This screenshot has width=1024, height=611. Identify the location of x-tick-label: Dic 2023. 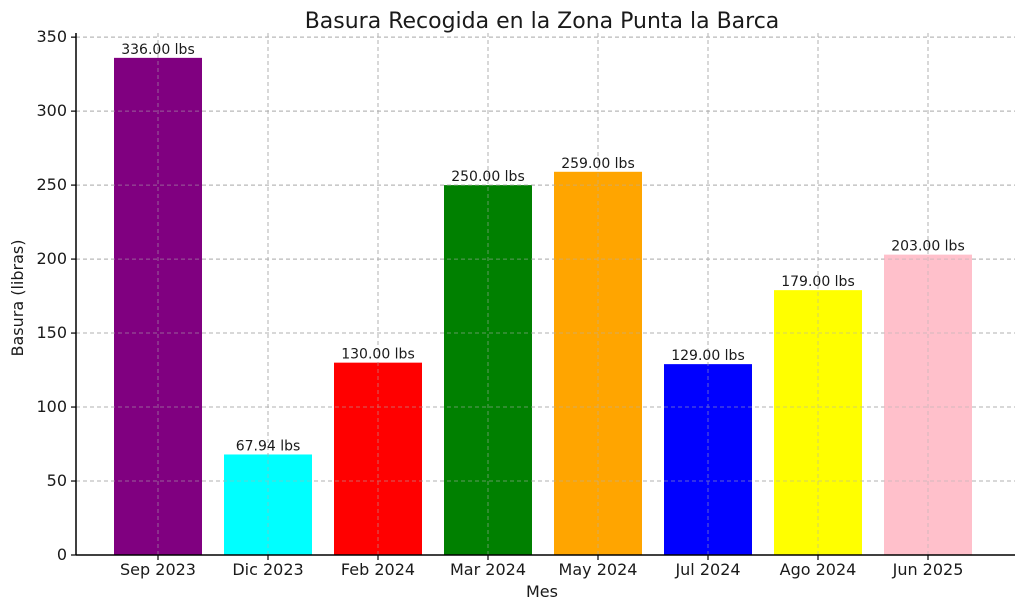
(267, 569).